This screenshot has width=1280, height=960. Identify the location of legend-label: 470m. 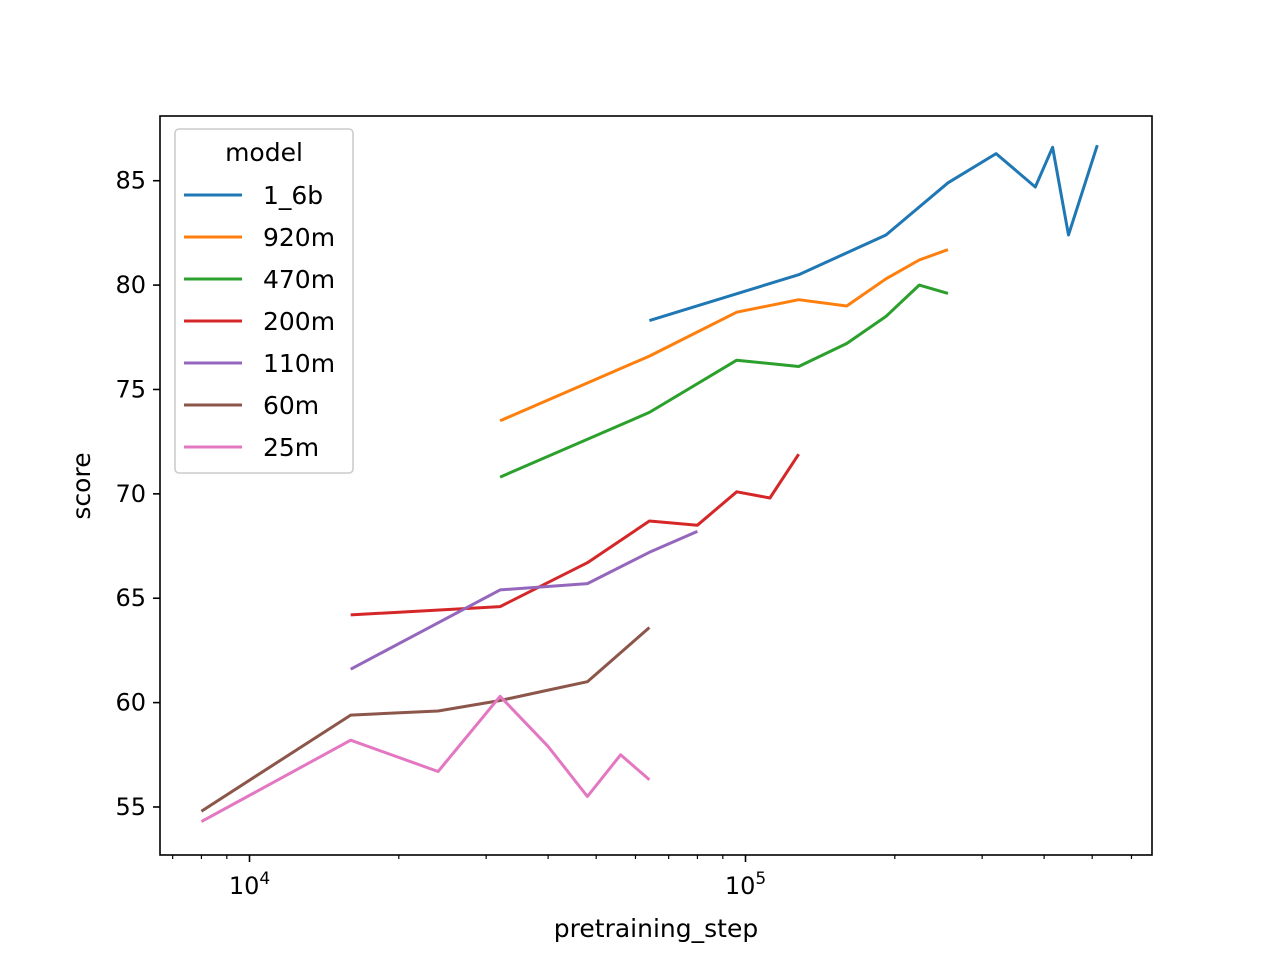
(299, 279).